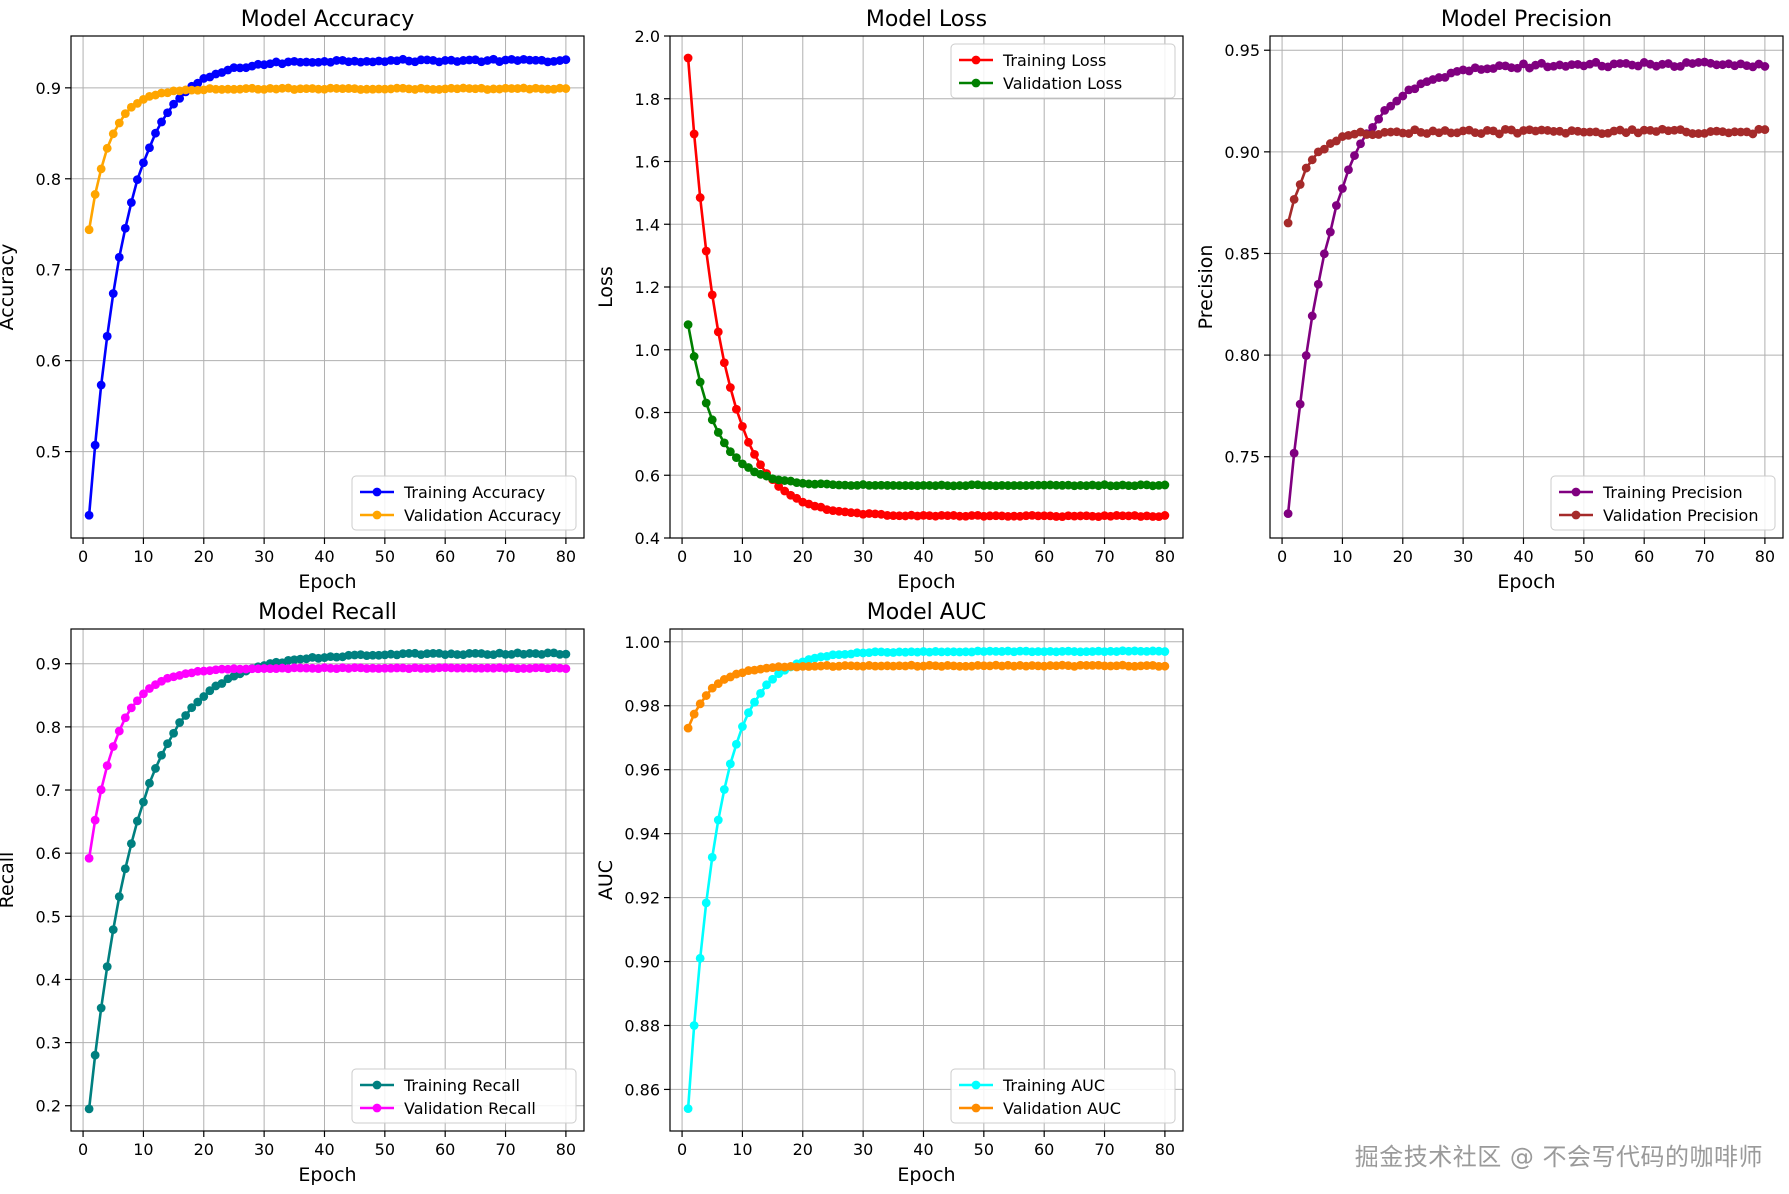 This screenshot has width=1789, height=1194. I want to click on y-tick-label: 0.88, so click(642, 1025).